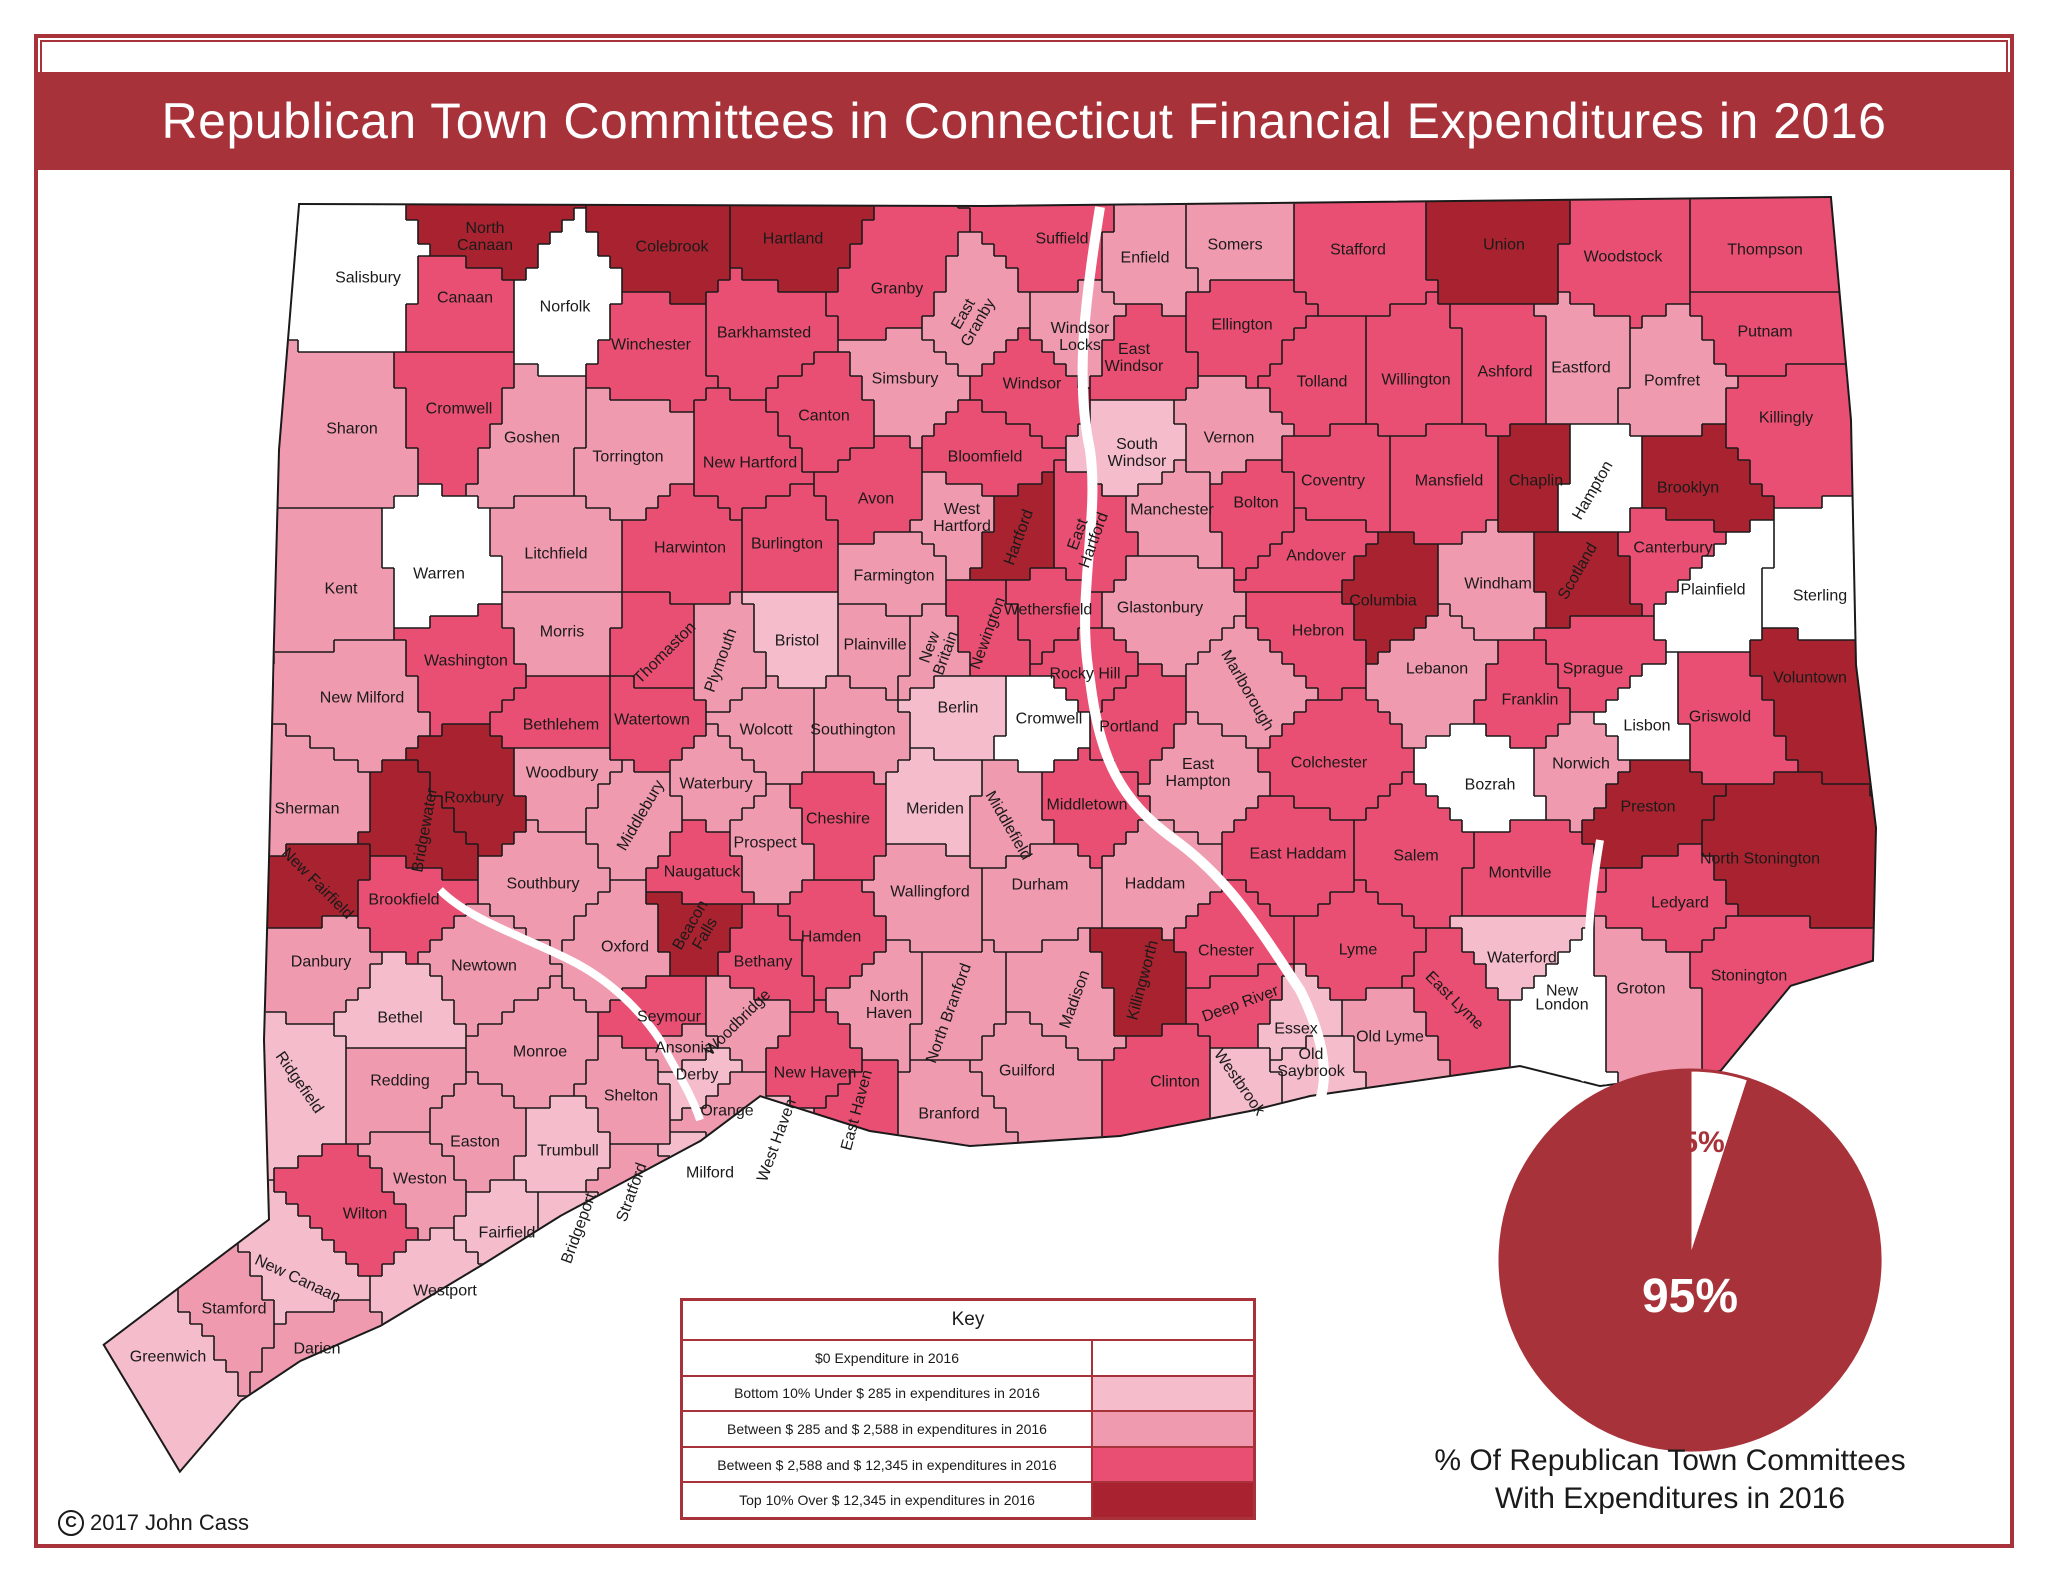  What do you see at coordinates (1540, 562) in the screenshot?
I see `town-region-scotland` at bounding box center [1540, 562].